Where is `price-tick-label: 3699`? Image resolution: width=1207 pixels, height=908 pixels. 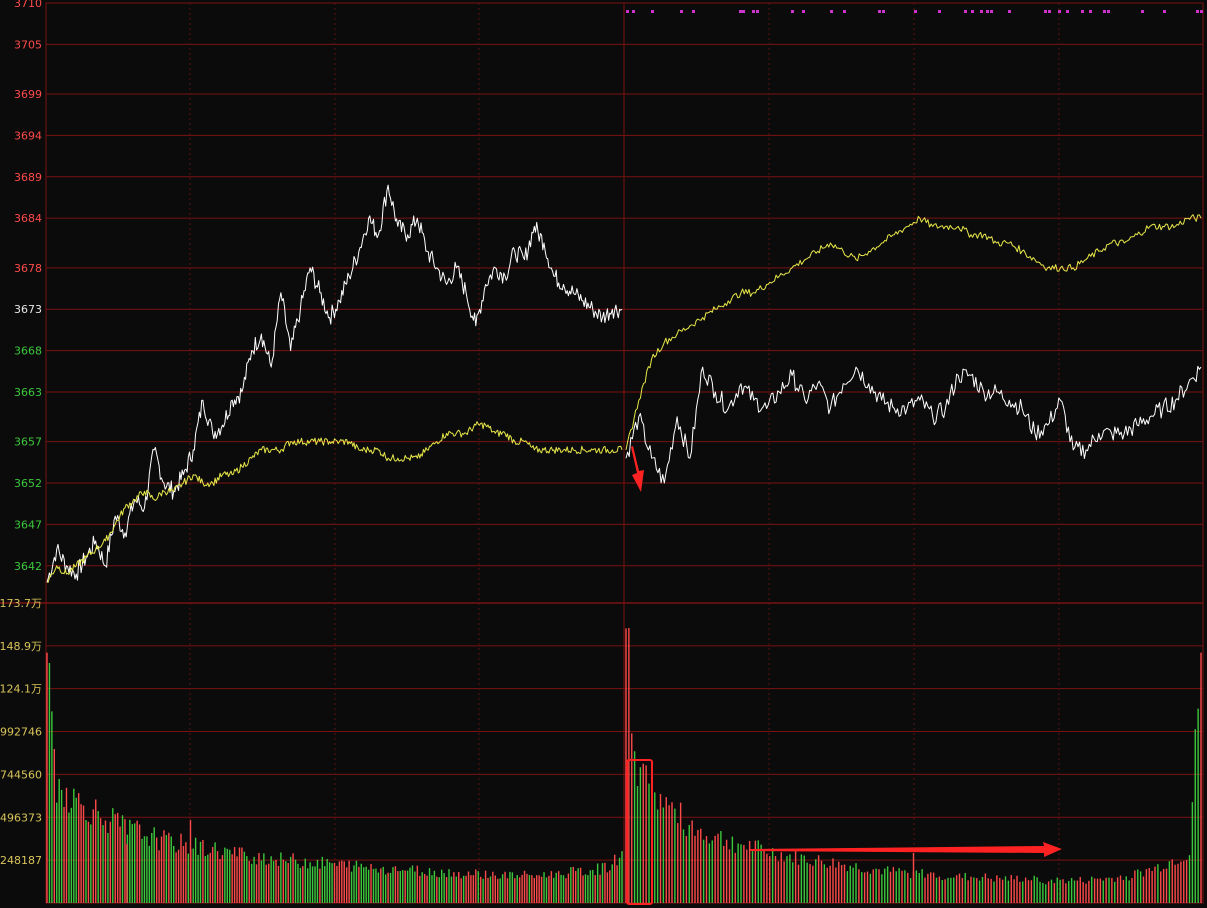 price-tick-label: 3699 is located at coordinates (28, 94).